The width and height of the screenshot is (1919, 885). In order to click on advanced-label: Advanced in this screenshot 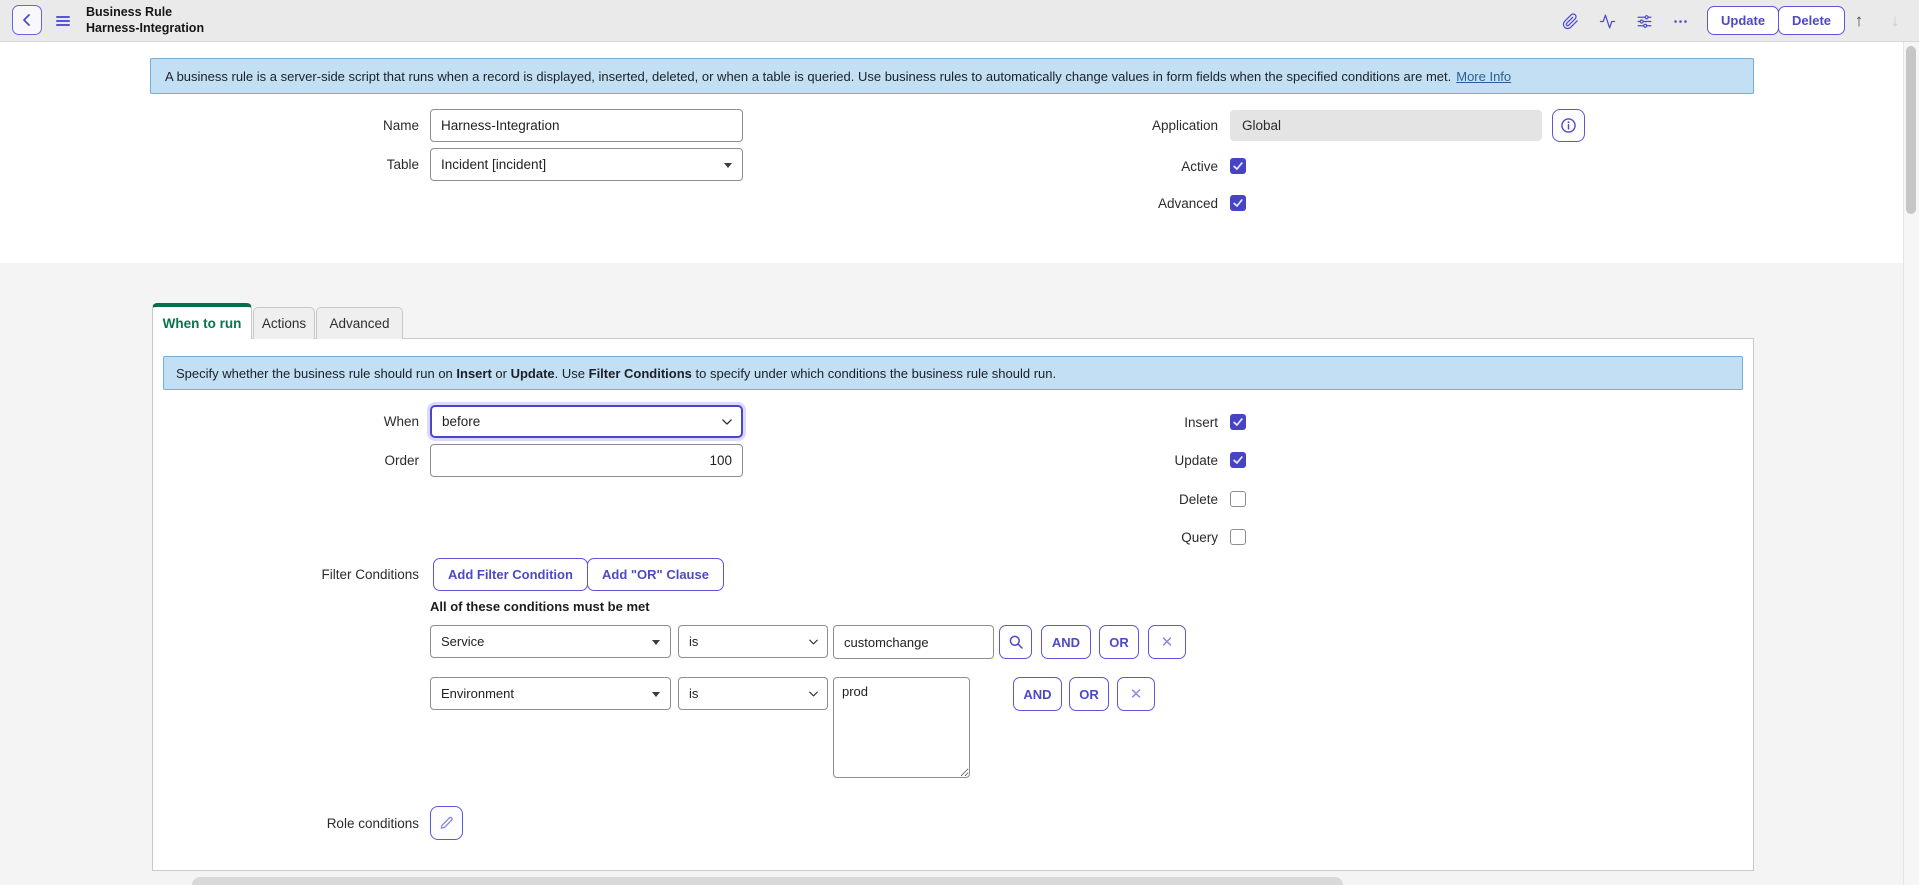, I will do `click(1187, 203)`.